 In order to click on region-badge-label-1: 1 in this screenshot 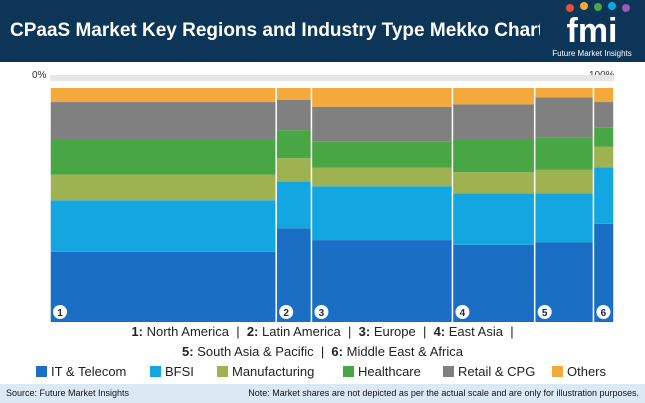, I will do `click(60, 313)`.